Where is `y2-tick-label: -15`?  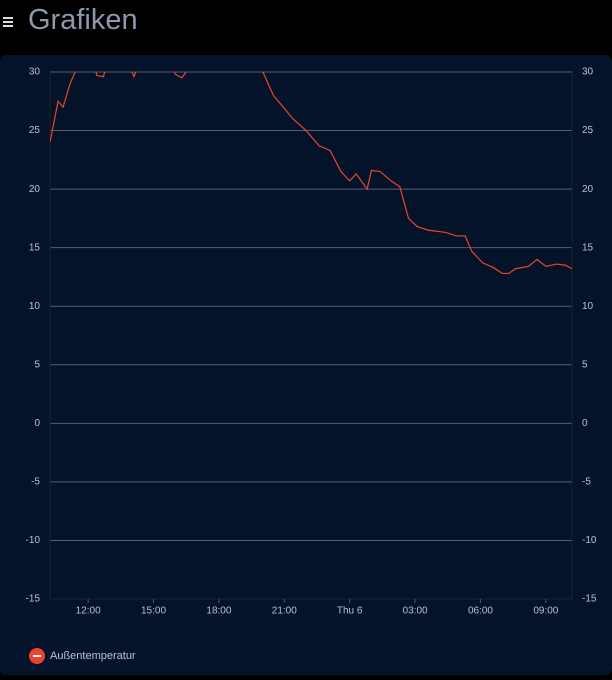
y2-tick-label: -15 is located at coordinates (589, 599).